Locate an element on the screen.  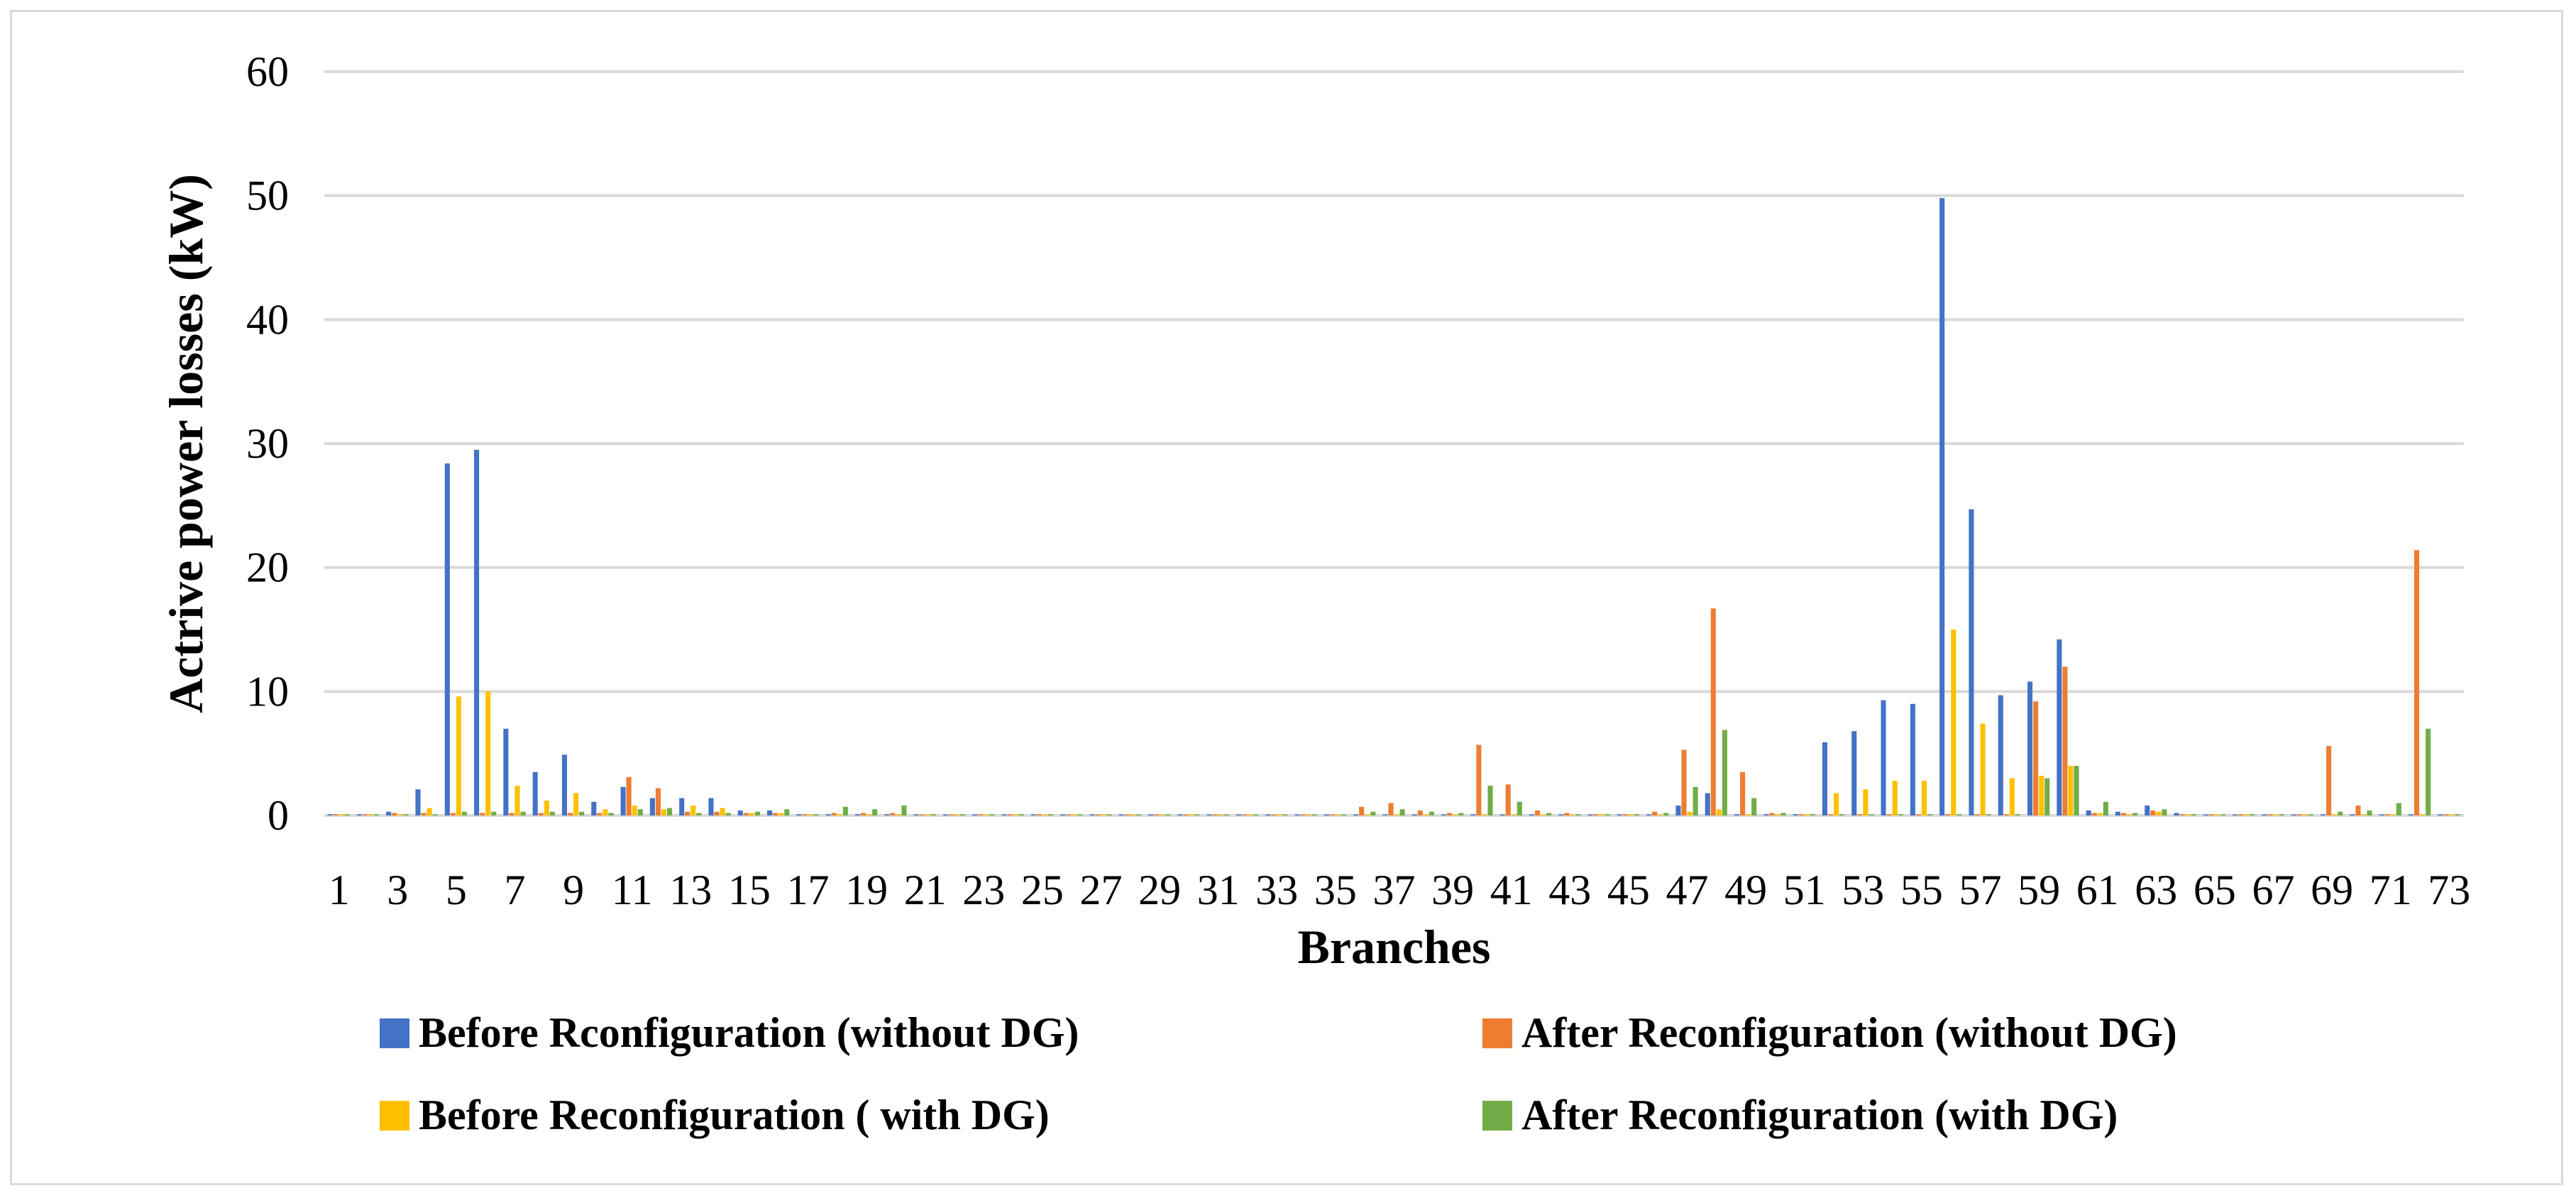
x-tick-label: 33 is located at coordinates (1276, 890).